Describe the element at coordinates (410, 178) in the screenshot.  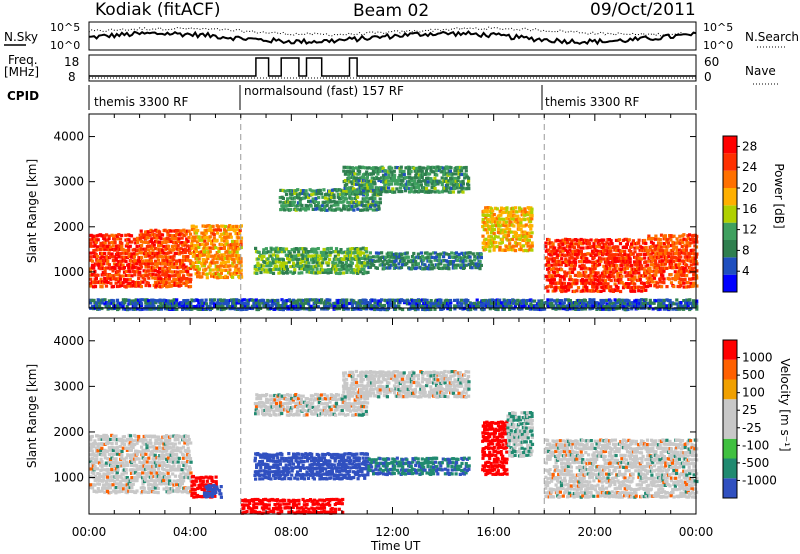
I see `power-echo-cell-2029` at that location.